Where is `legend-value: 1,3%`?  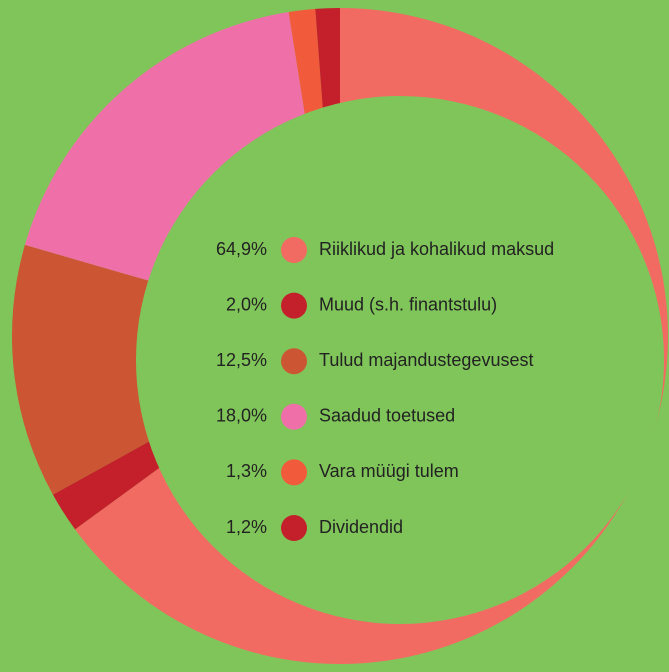
legend-value: 1,3% is located at coordinates (246, 471).